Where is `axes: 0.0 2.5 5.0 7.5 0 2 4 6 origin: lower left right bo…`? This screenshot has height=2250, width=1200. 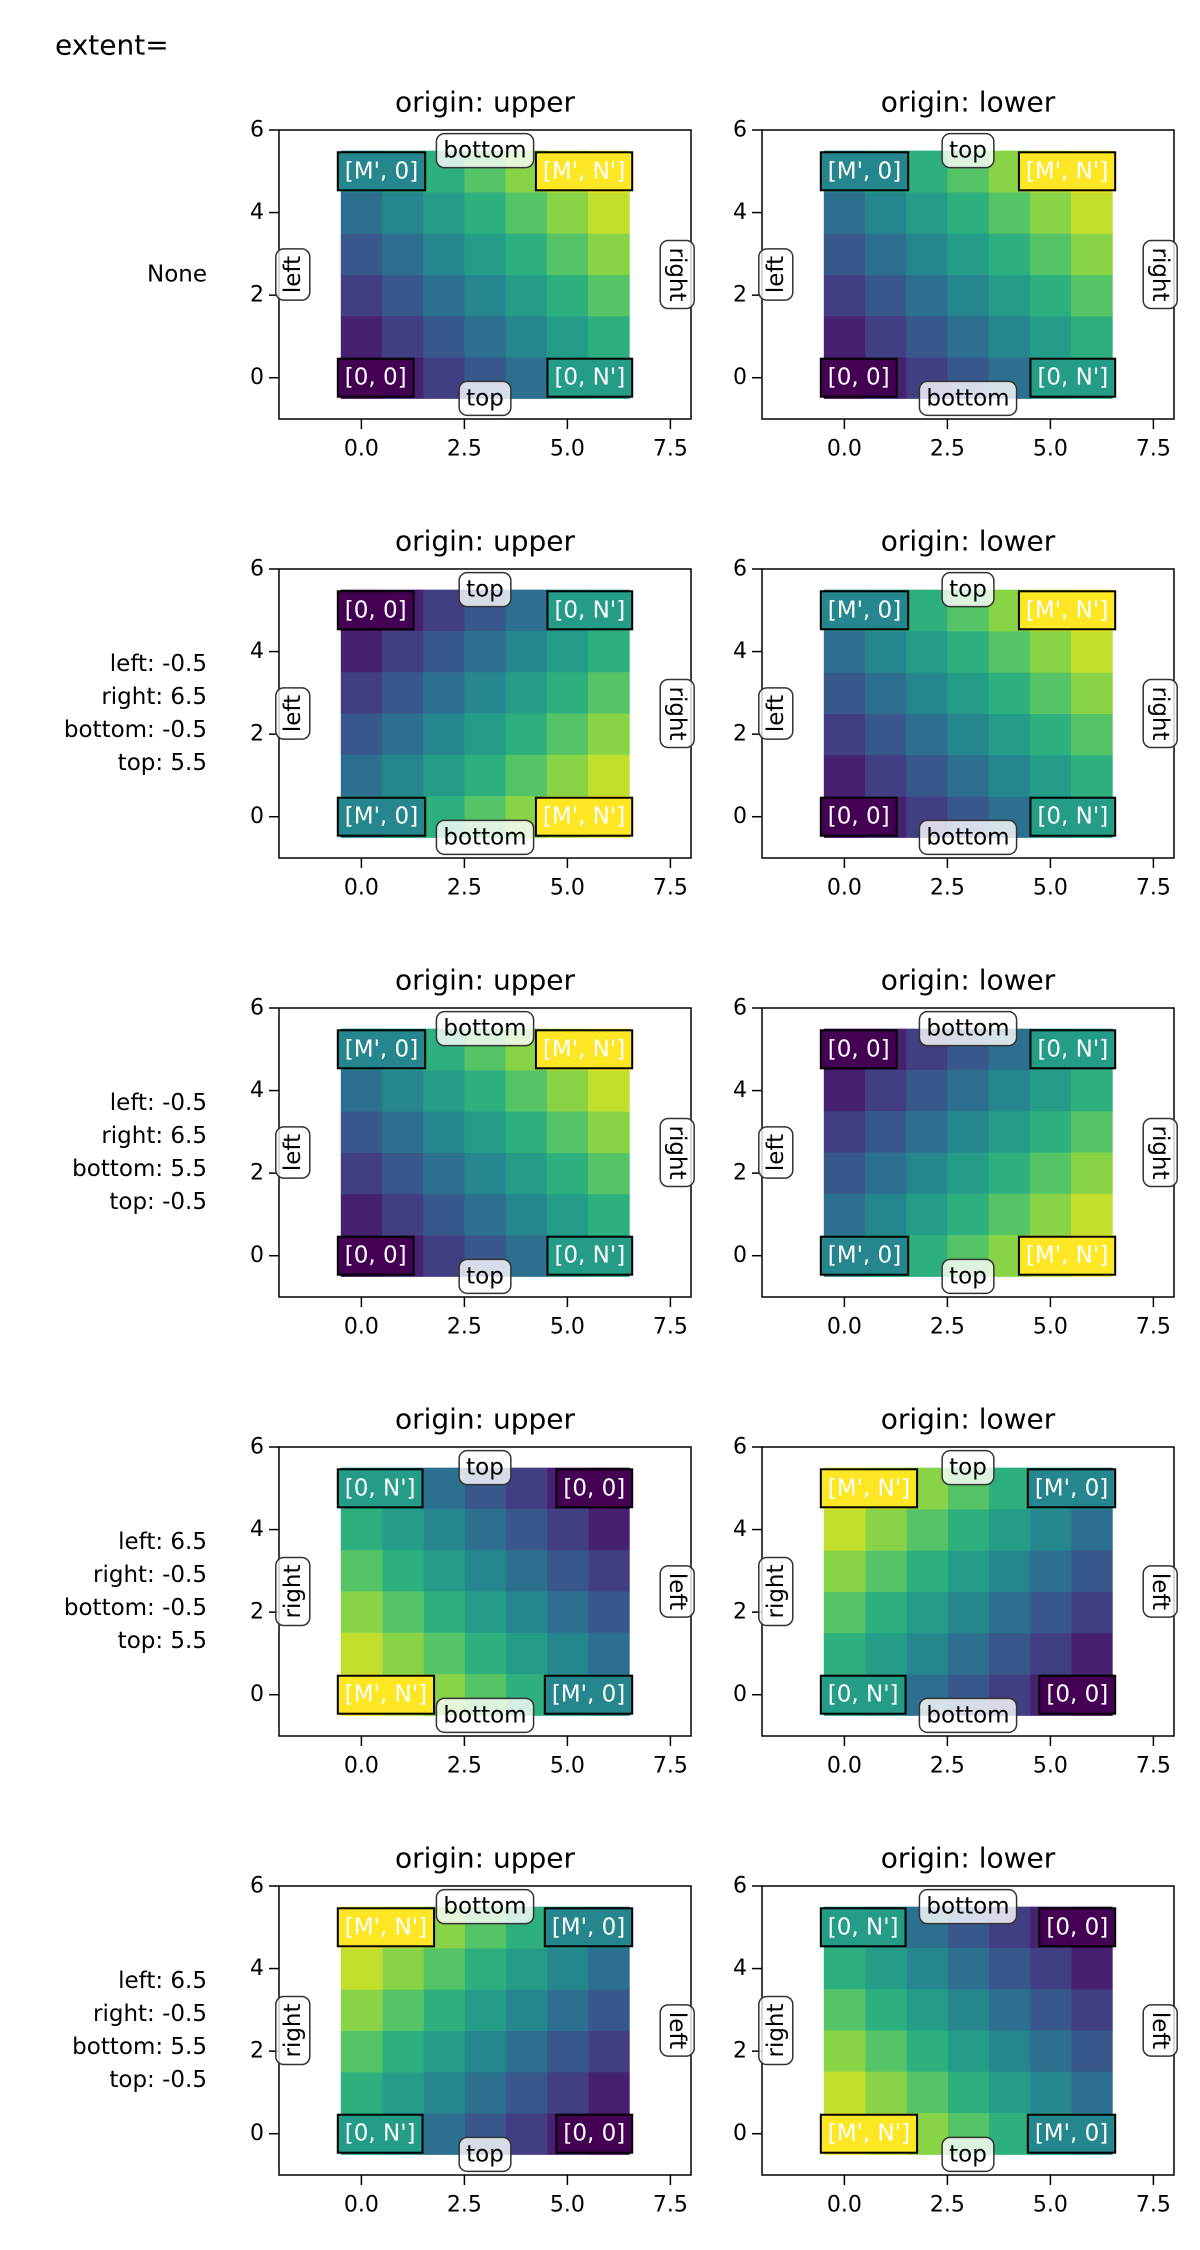 axes: 0.0 2.5 5.0 7.5 0 2 4 6 origin: lower left right bo… is located at coordinates (955, 2030).